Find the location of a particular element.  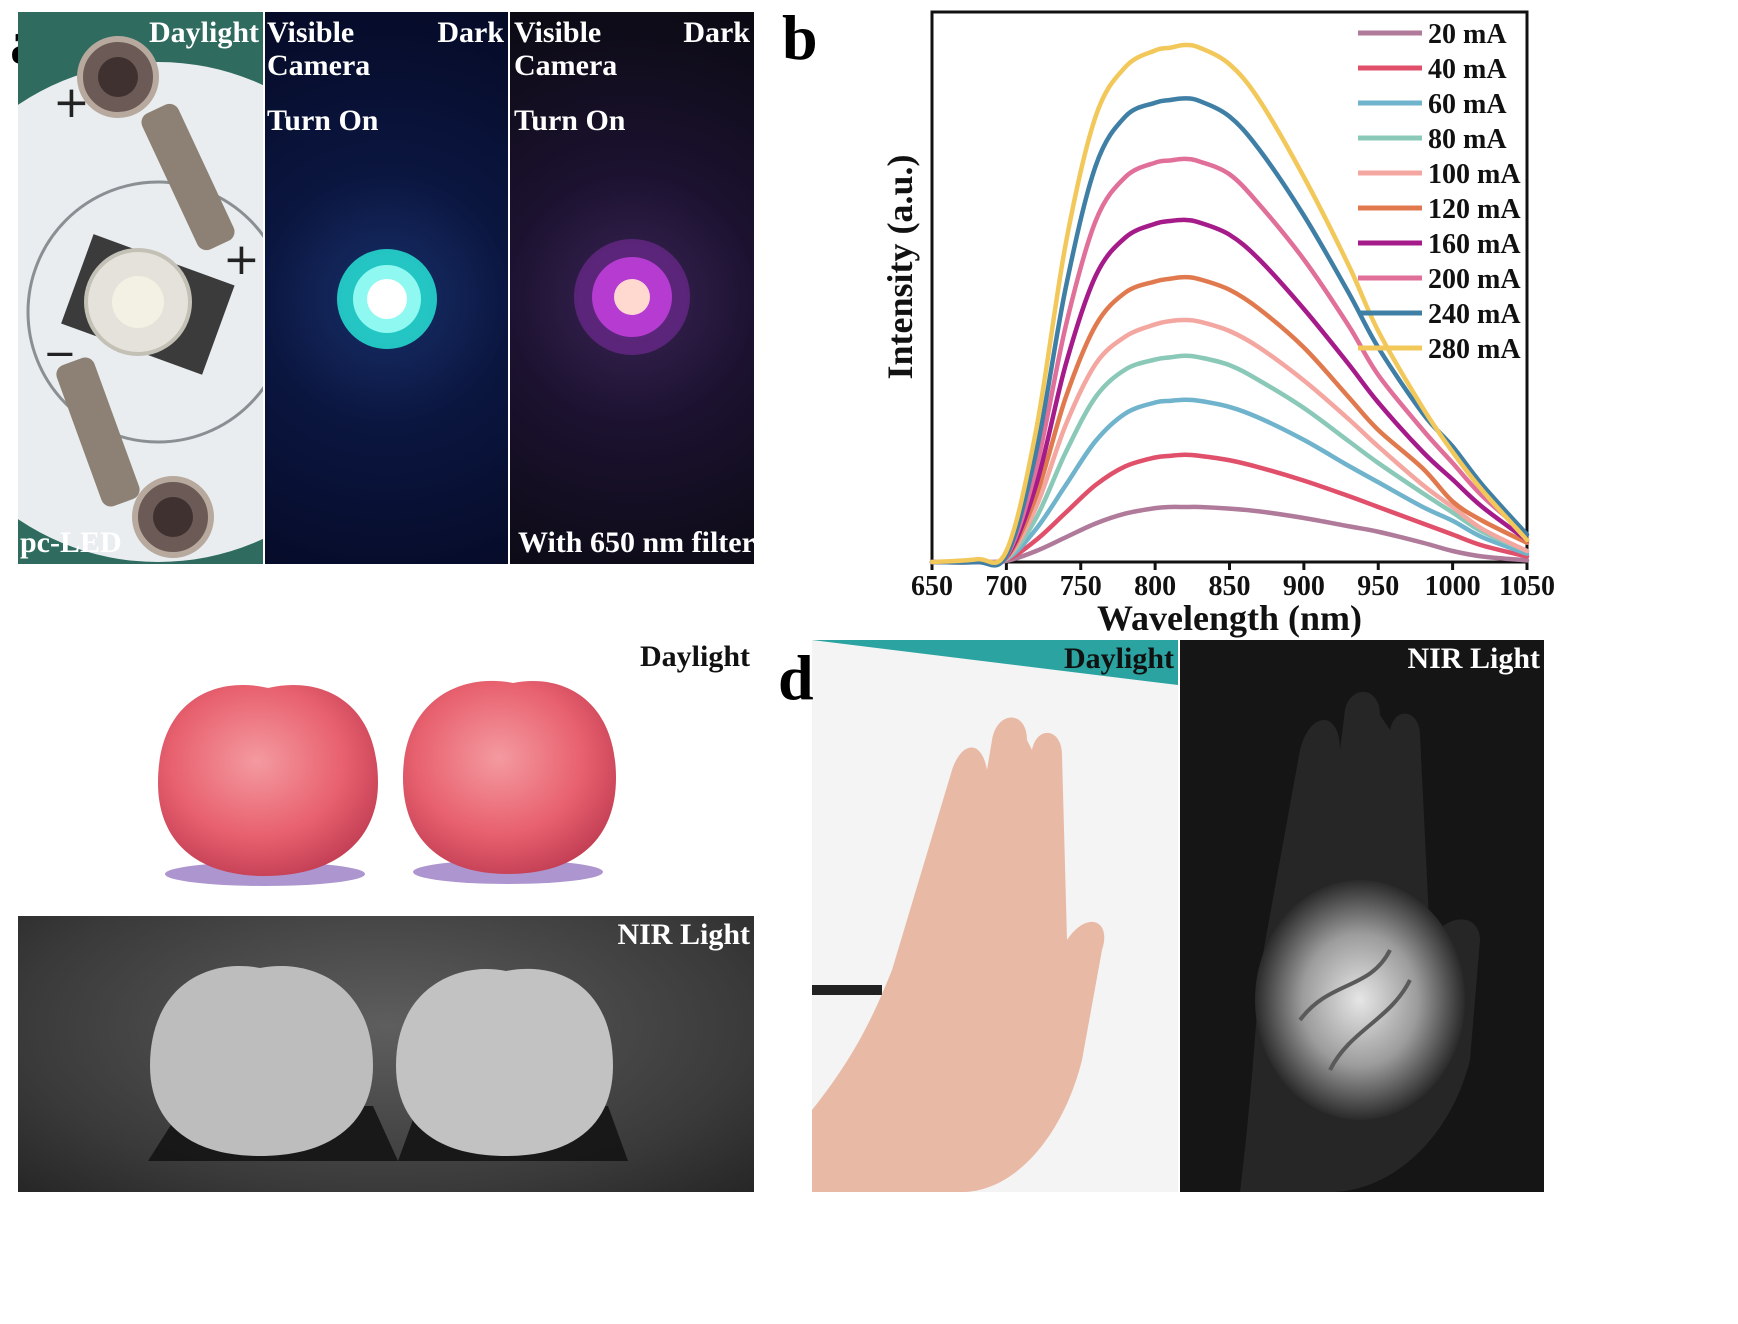

pc-led-board-illustration: + + − is located at coordinates (140, 288).